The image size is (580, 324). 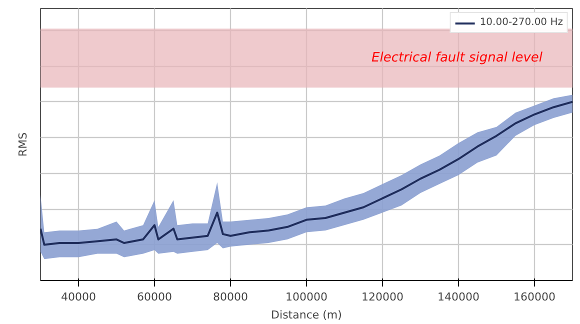 I want to click on legend-label: 10.00-270.00 Hz, so click(x=521, y=22).